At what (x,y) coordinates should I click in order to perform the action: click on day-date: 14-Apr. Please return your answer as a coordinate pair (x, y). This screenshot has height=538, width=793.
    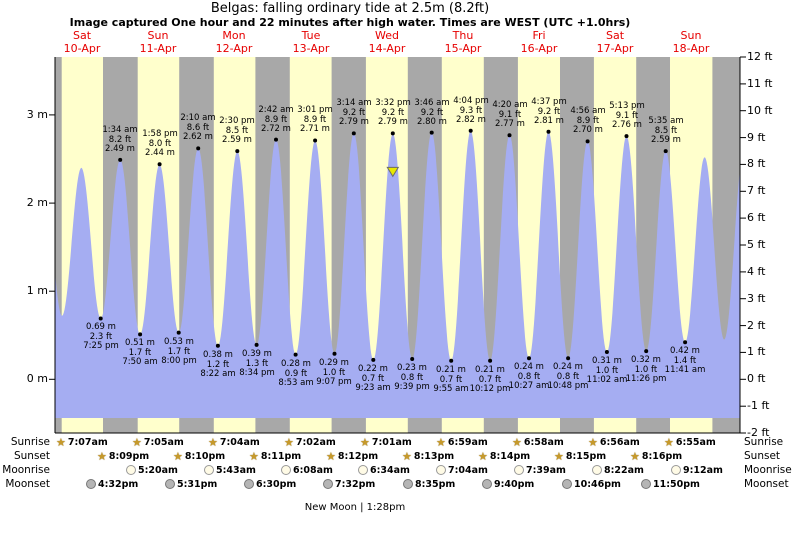
    Looking at the image, I should click on (387, 48).